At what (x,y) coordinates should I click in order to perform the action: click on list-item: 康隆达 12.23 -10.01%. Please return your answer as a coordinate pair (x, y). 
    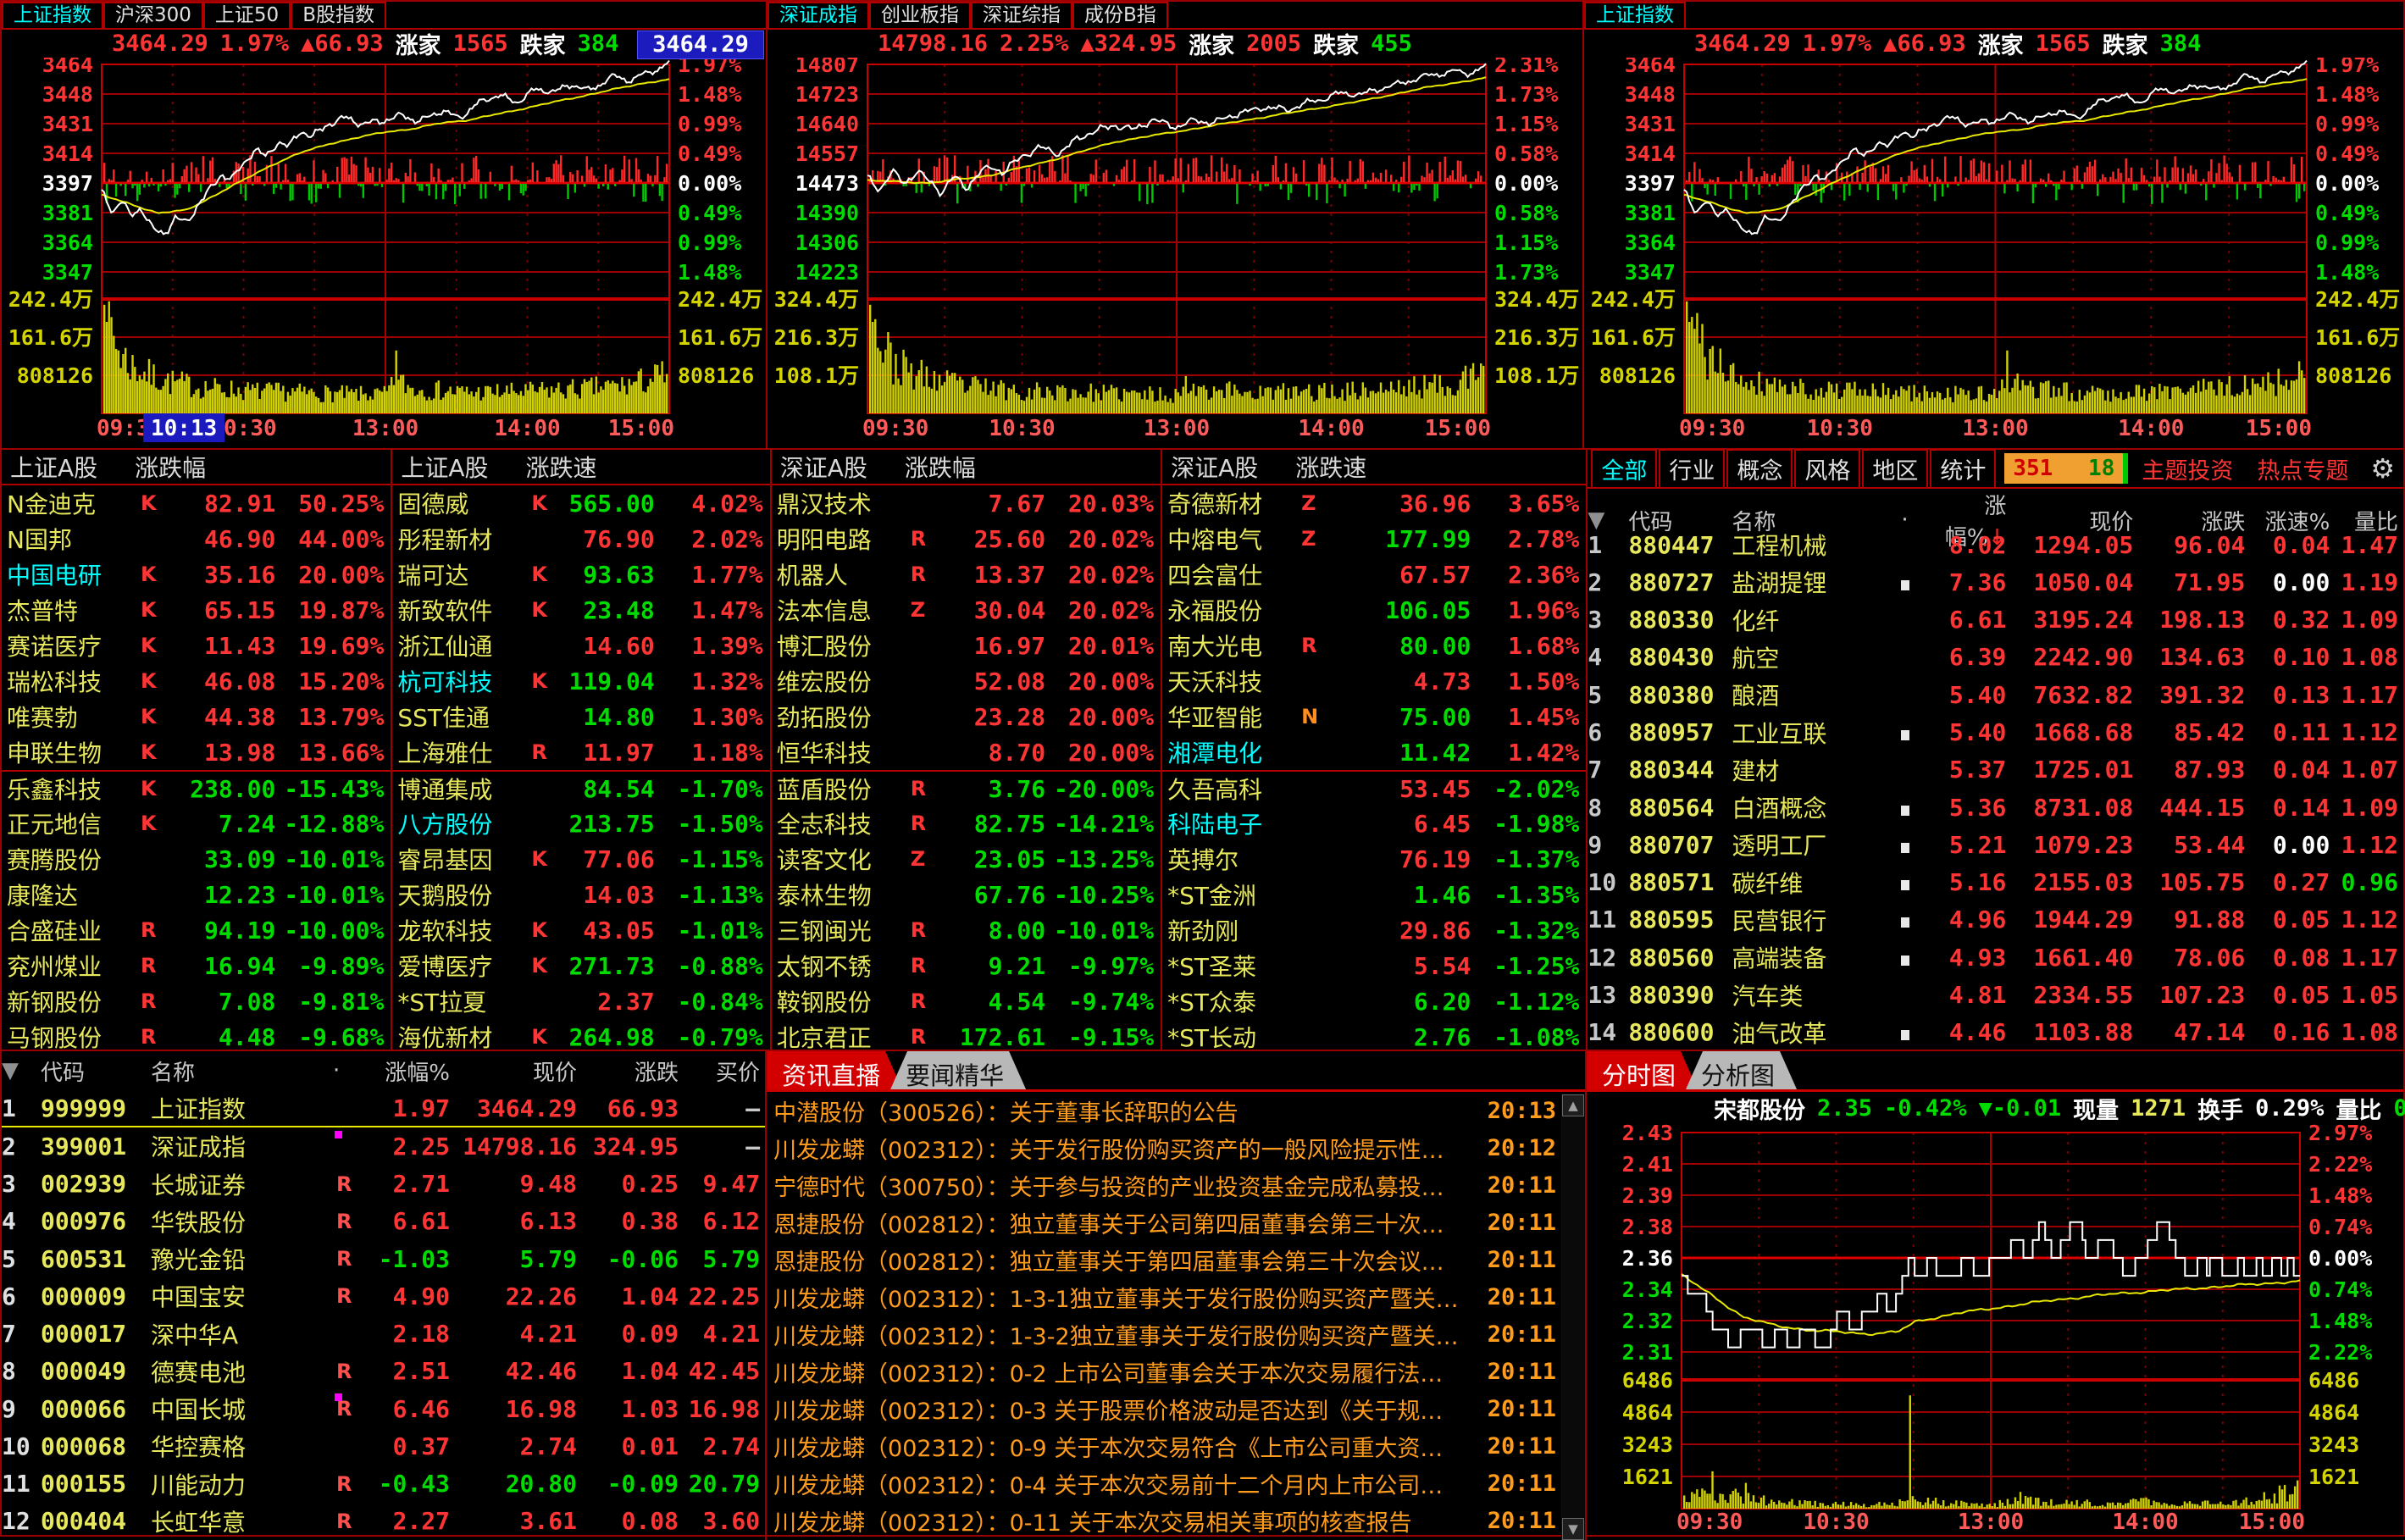
    Looking at the image, I should click on (196, 894).